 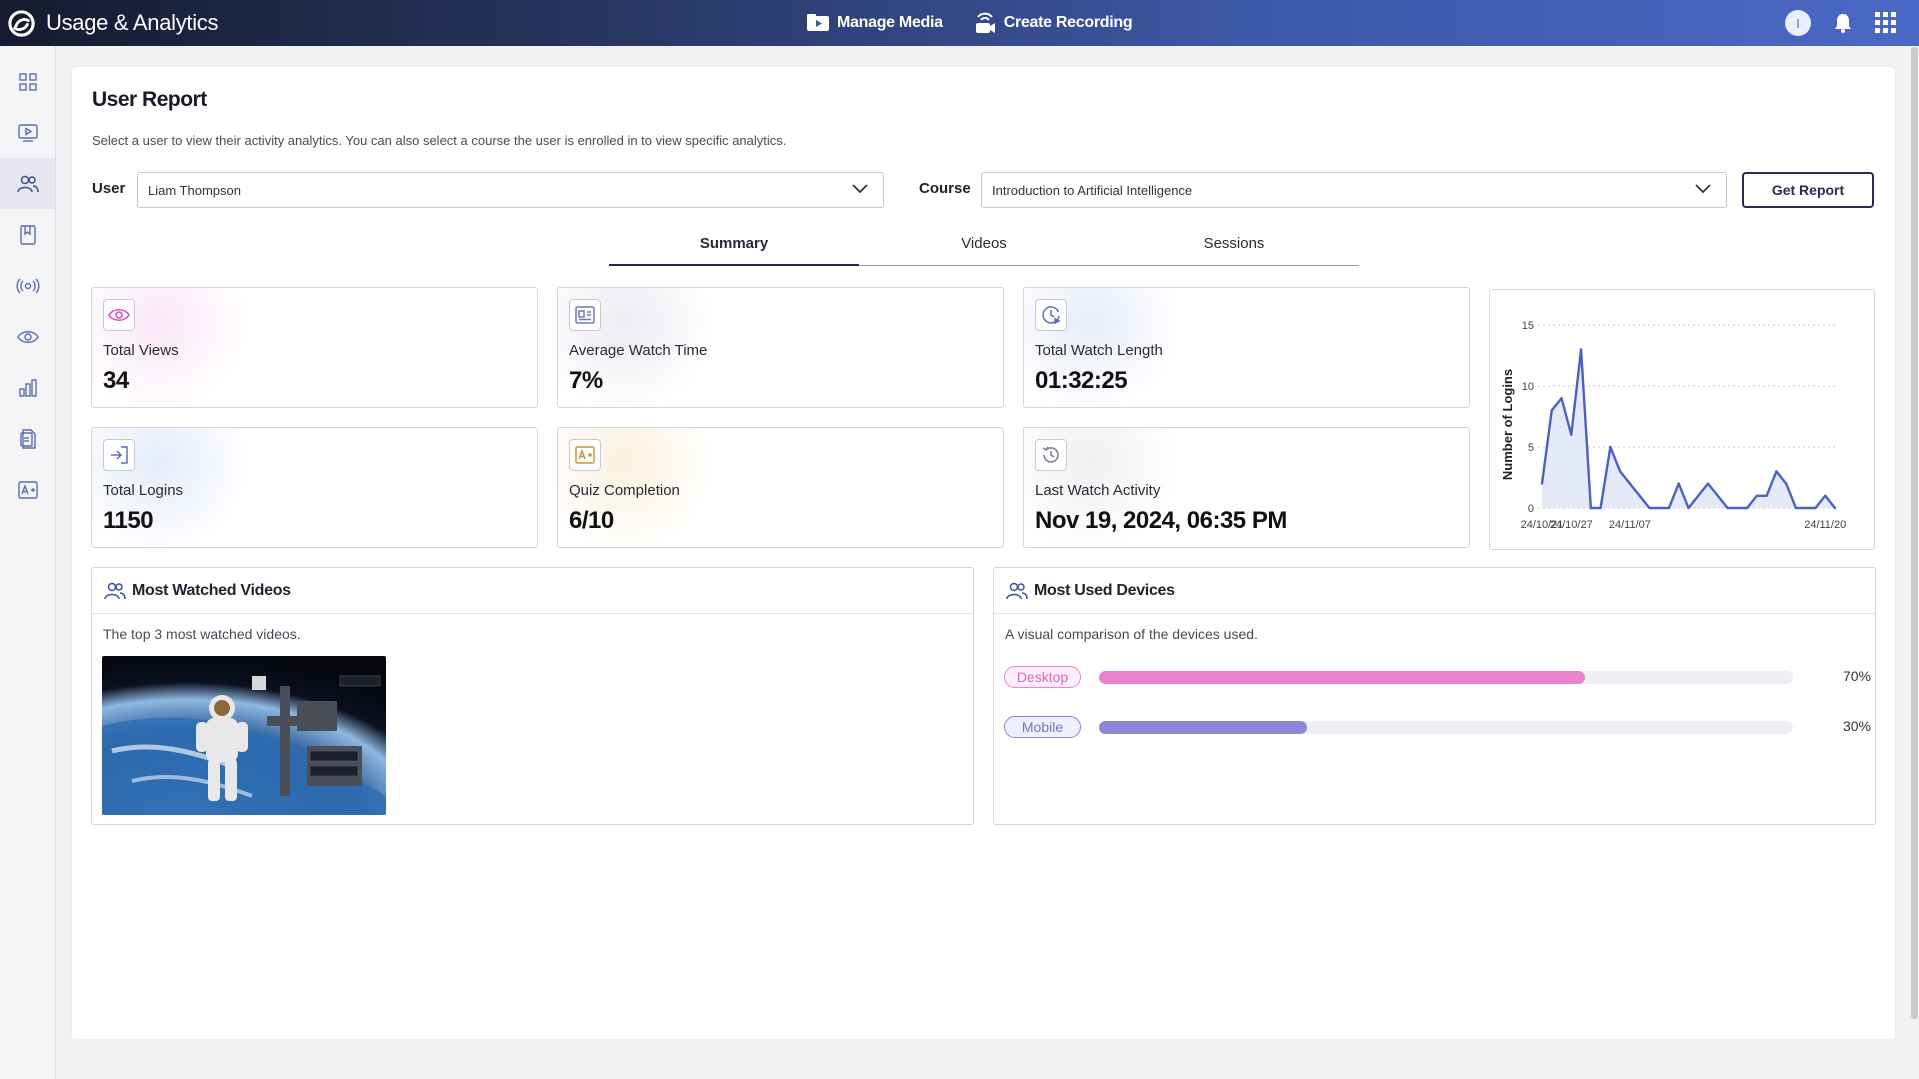 I want to click on most-watched-description: The top 3 most watched videos., so click(x=202, y=634).